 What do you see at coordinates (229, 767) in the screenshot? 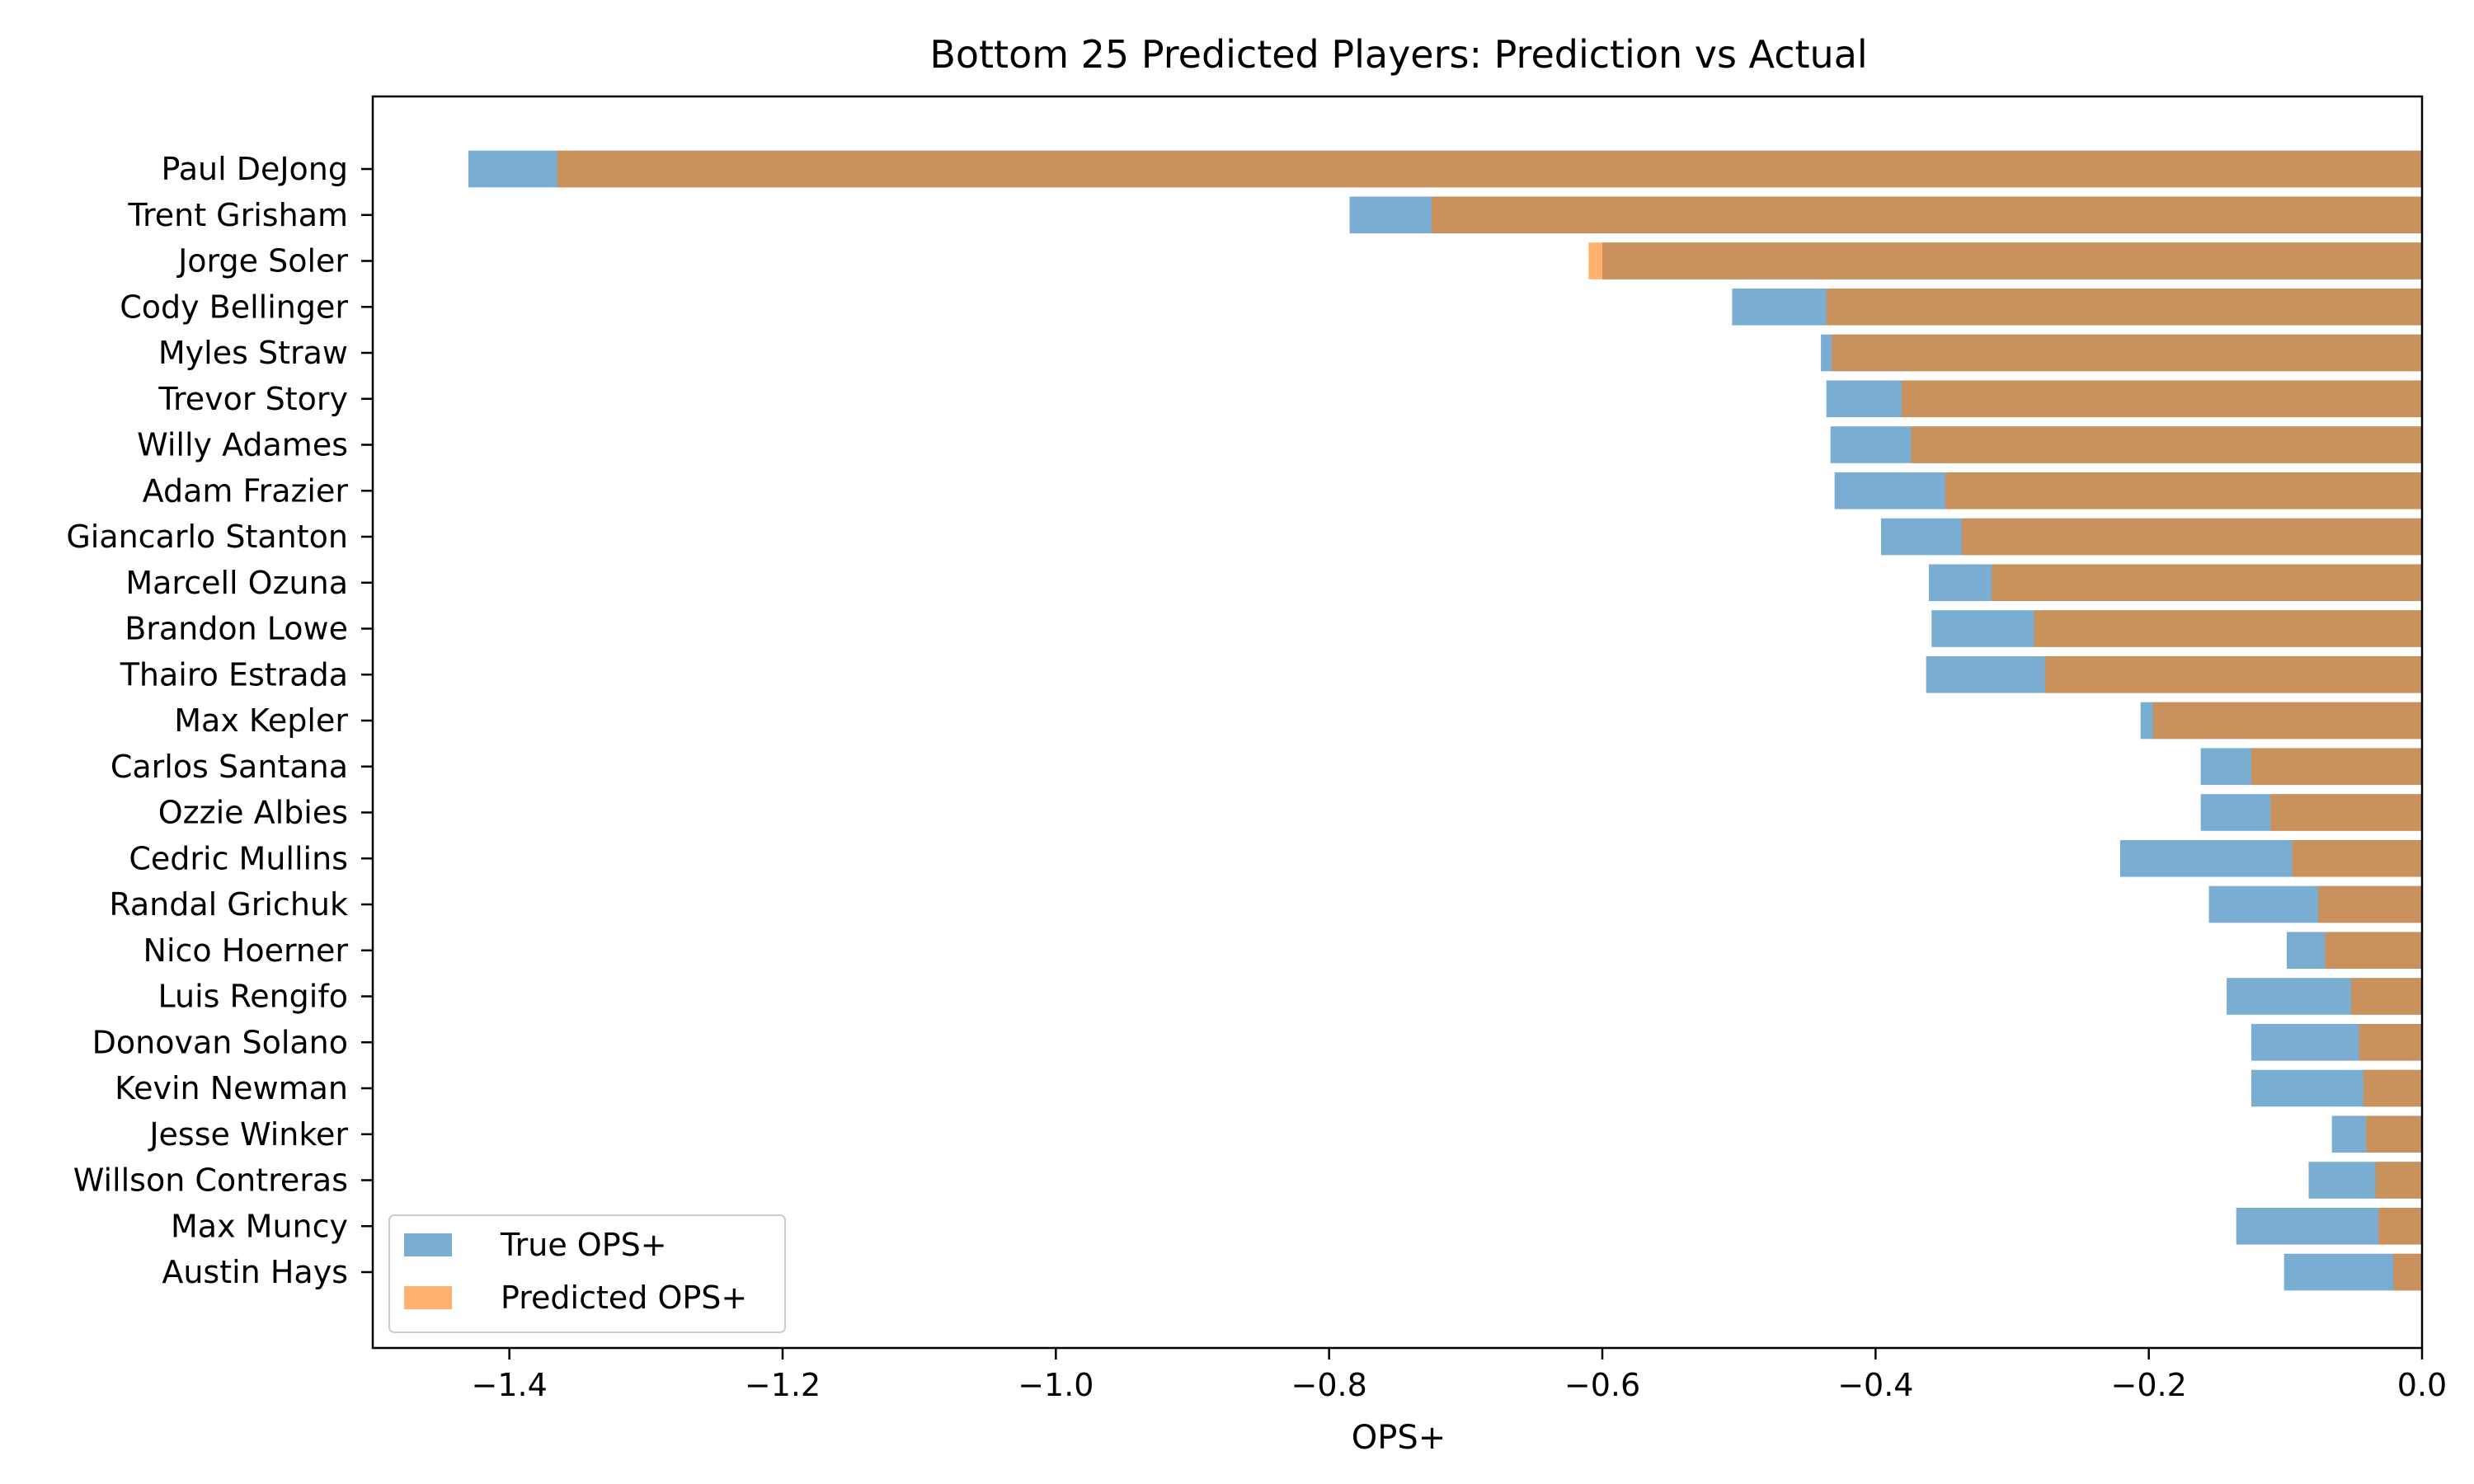
I see `y-tick-label: Carlos Santana` at bounding box center [229, 767].